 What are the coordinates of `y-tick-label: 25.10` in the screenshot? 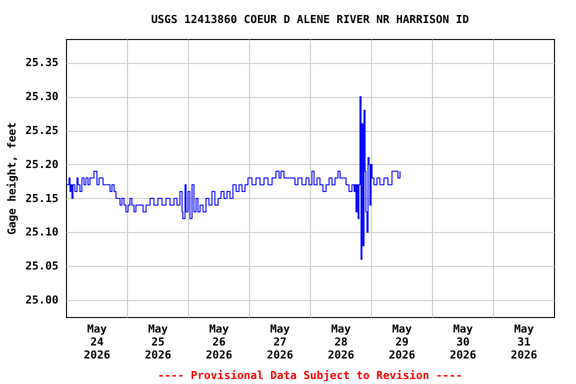 It's located at (41, 232).